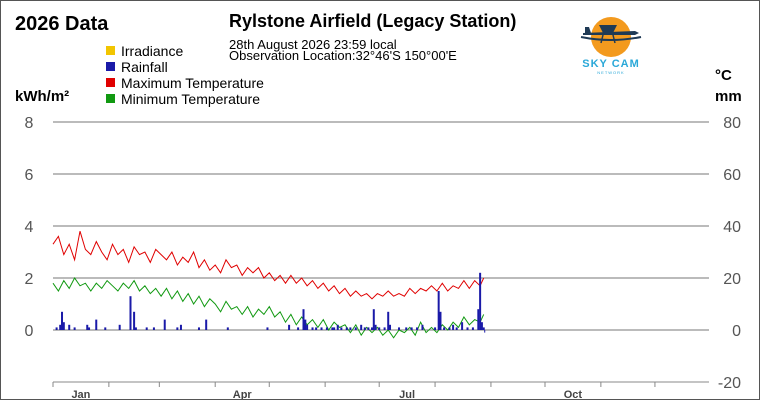  Describe the element at coordinates (192, 83) in the screenshot. I see `legend-label: Maximum Temperature` at that location.